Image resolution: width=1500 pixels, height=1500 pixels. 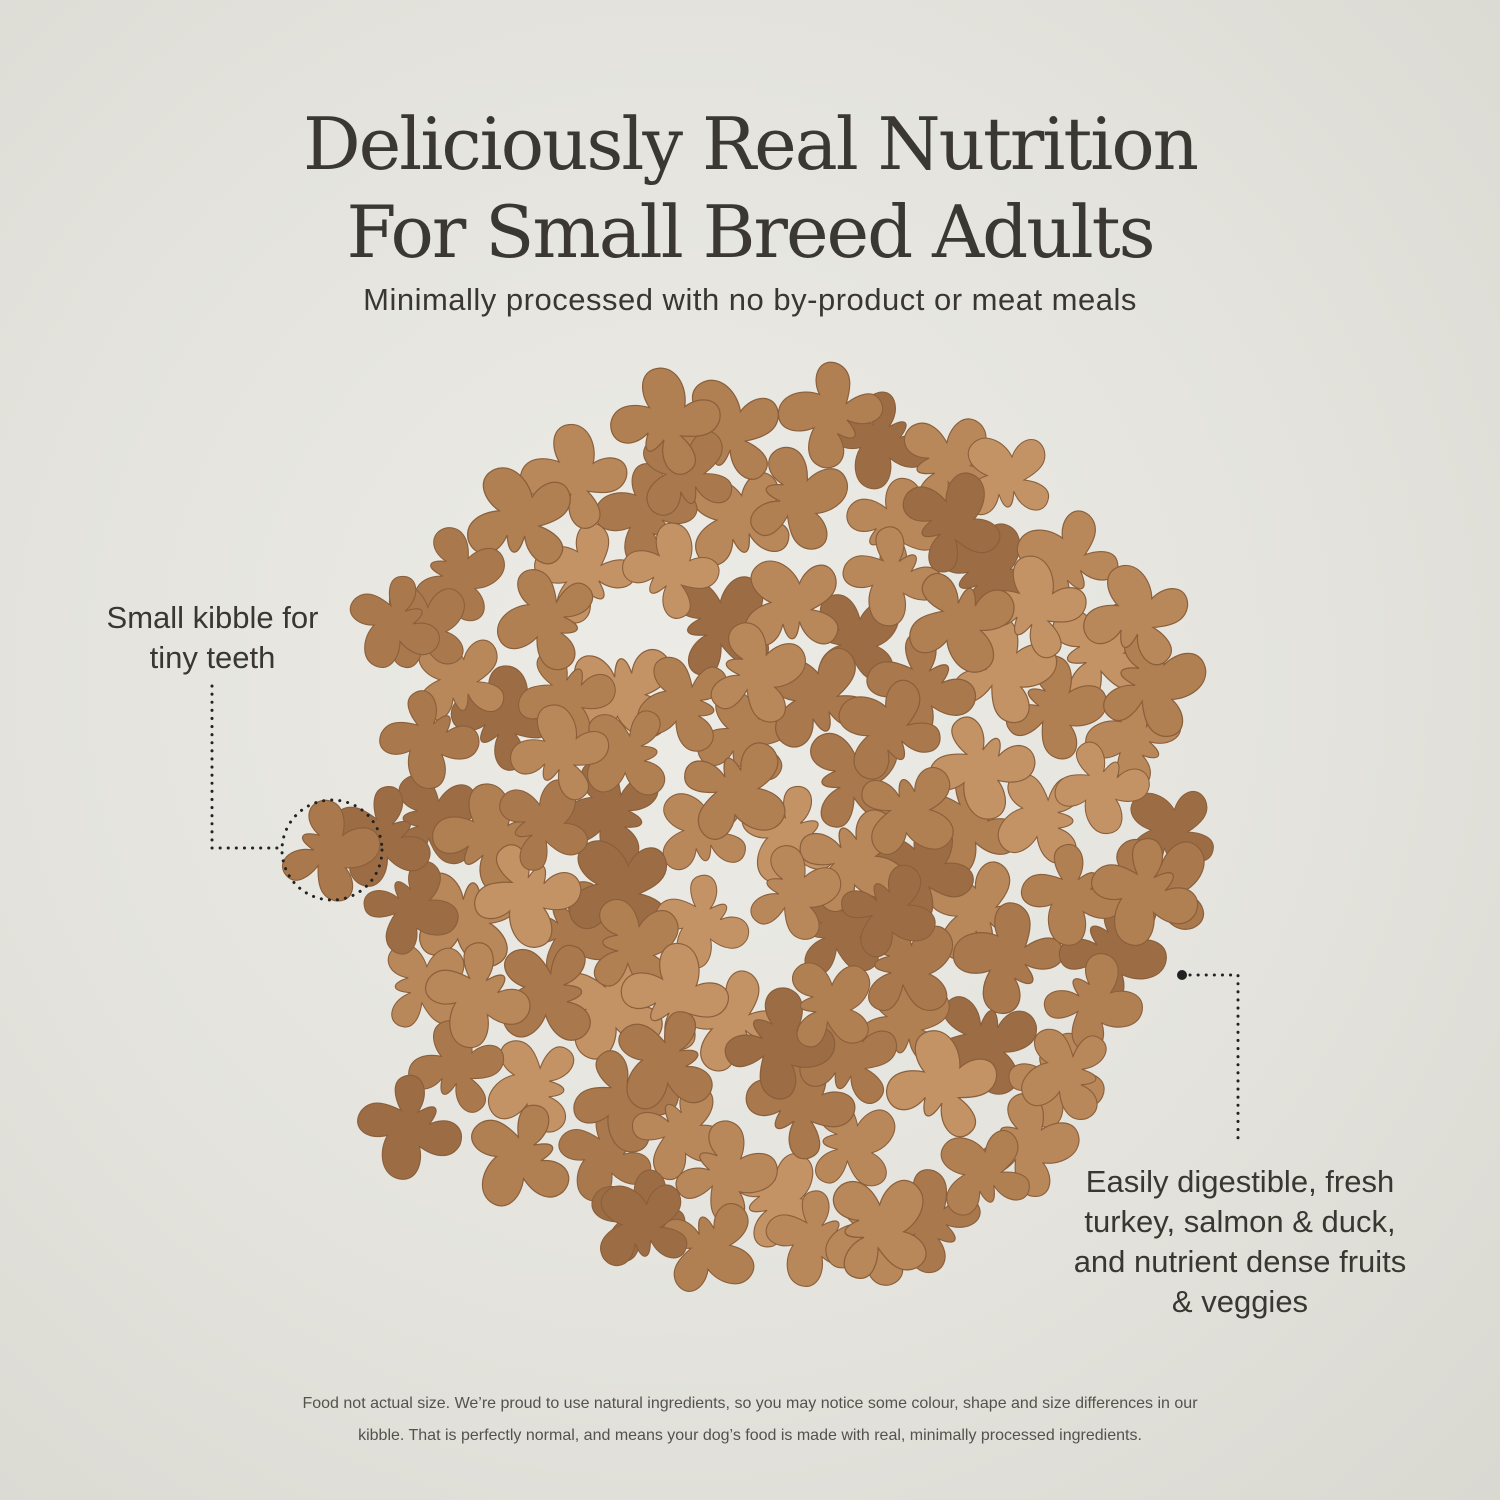 I want to click on callout-line: Small kibble for, so click(x=212, y=617).